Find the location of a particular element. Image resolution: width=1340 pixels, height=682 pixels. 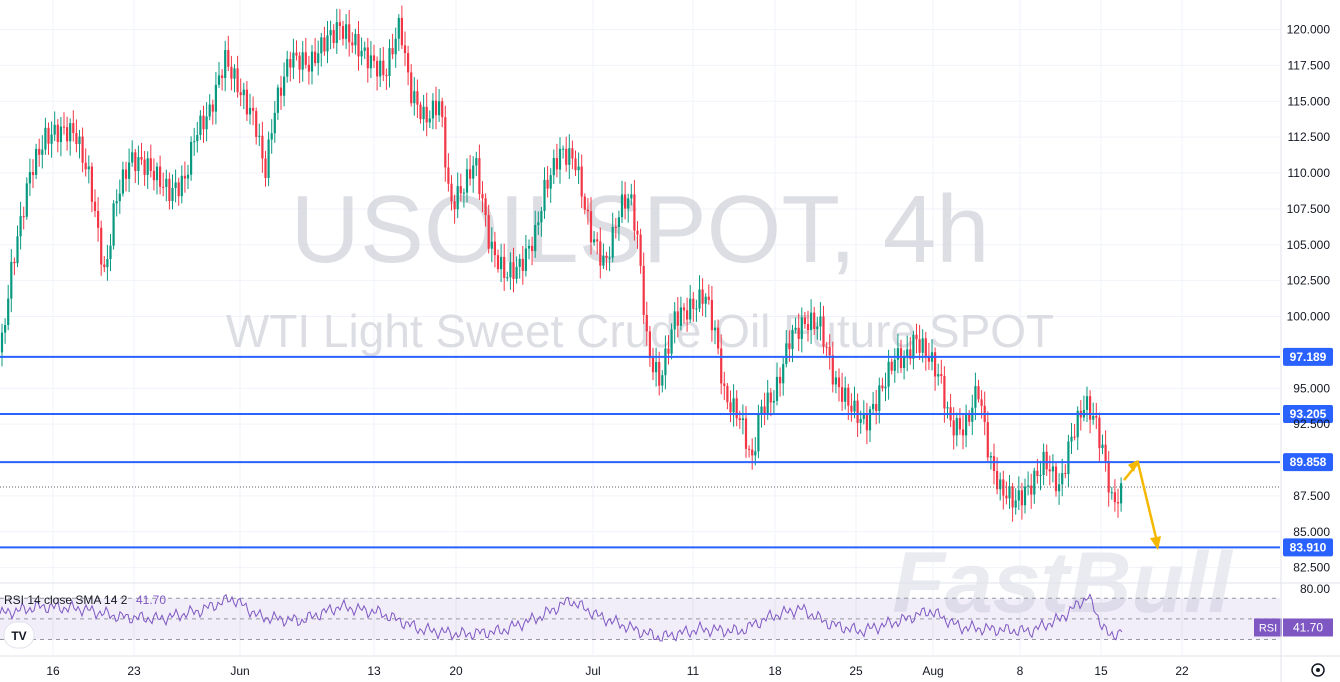

y-tick-6: 105.000 is located at coordinates (1309, 245).